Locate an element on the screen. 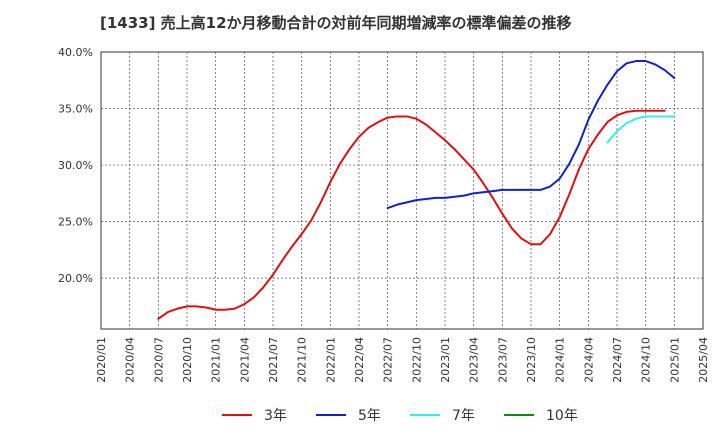  x-tick-label: 2020/01 is located at coordinates (101, 360).